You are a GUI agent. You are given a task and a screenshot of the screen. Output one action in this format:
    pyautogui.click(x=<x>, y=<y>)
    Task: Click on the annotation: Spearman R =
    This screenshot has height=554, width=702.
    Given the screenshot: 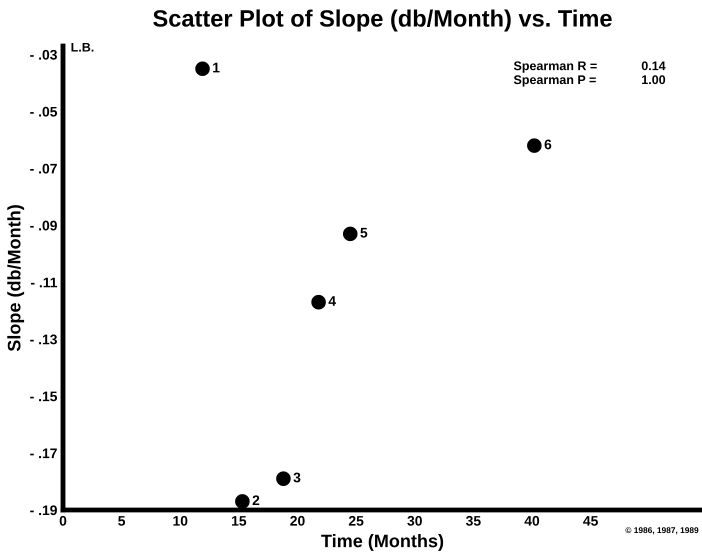 What is the action you would take?
    pyautogui.click(x=555, y=67)
    